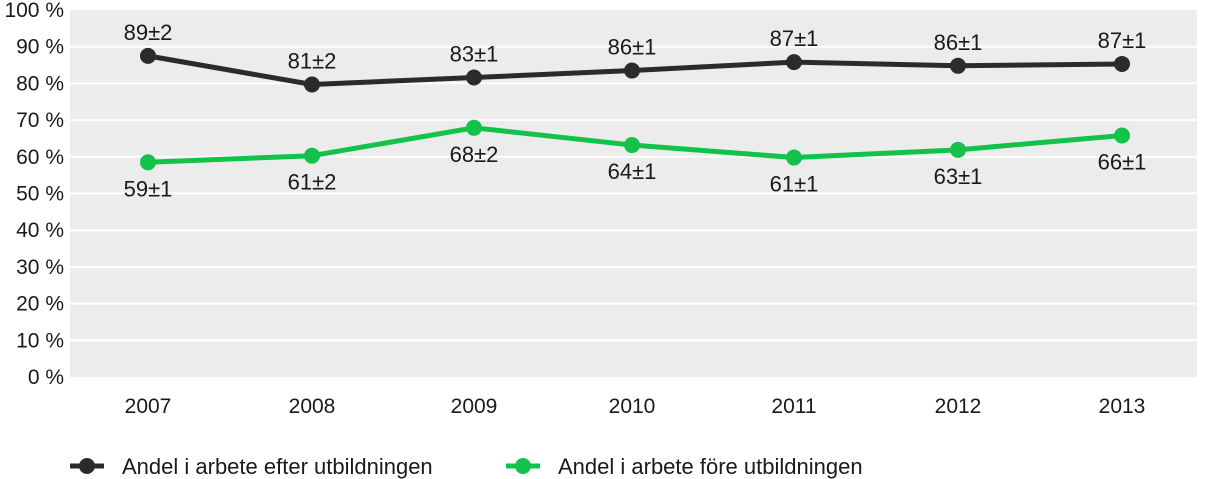 The height and width of the screenshot is (479, 1212). I want to click on data-label: 89±2, so click(148, 32).